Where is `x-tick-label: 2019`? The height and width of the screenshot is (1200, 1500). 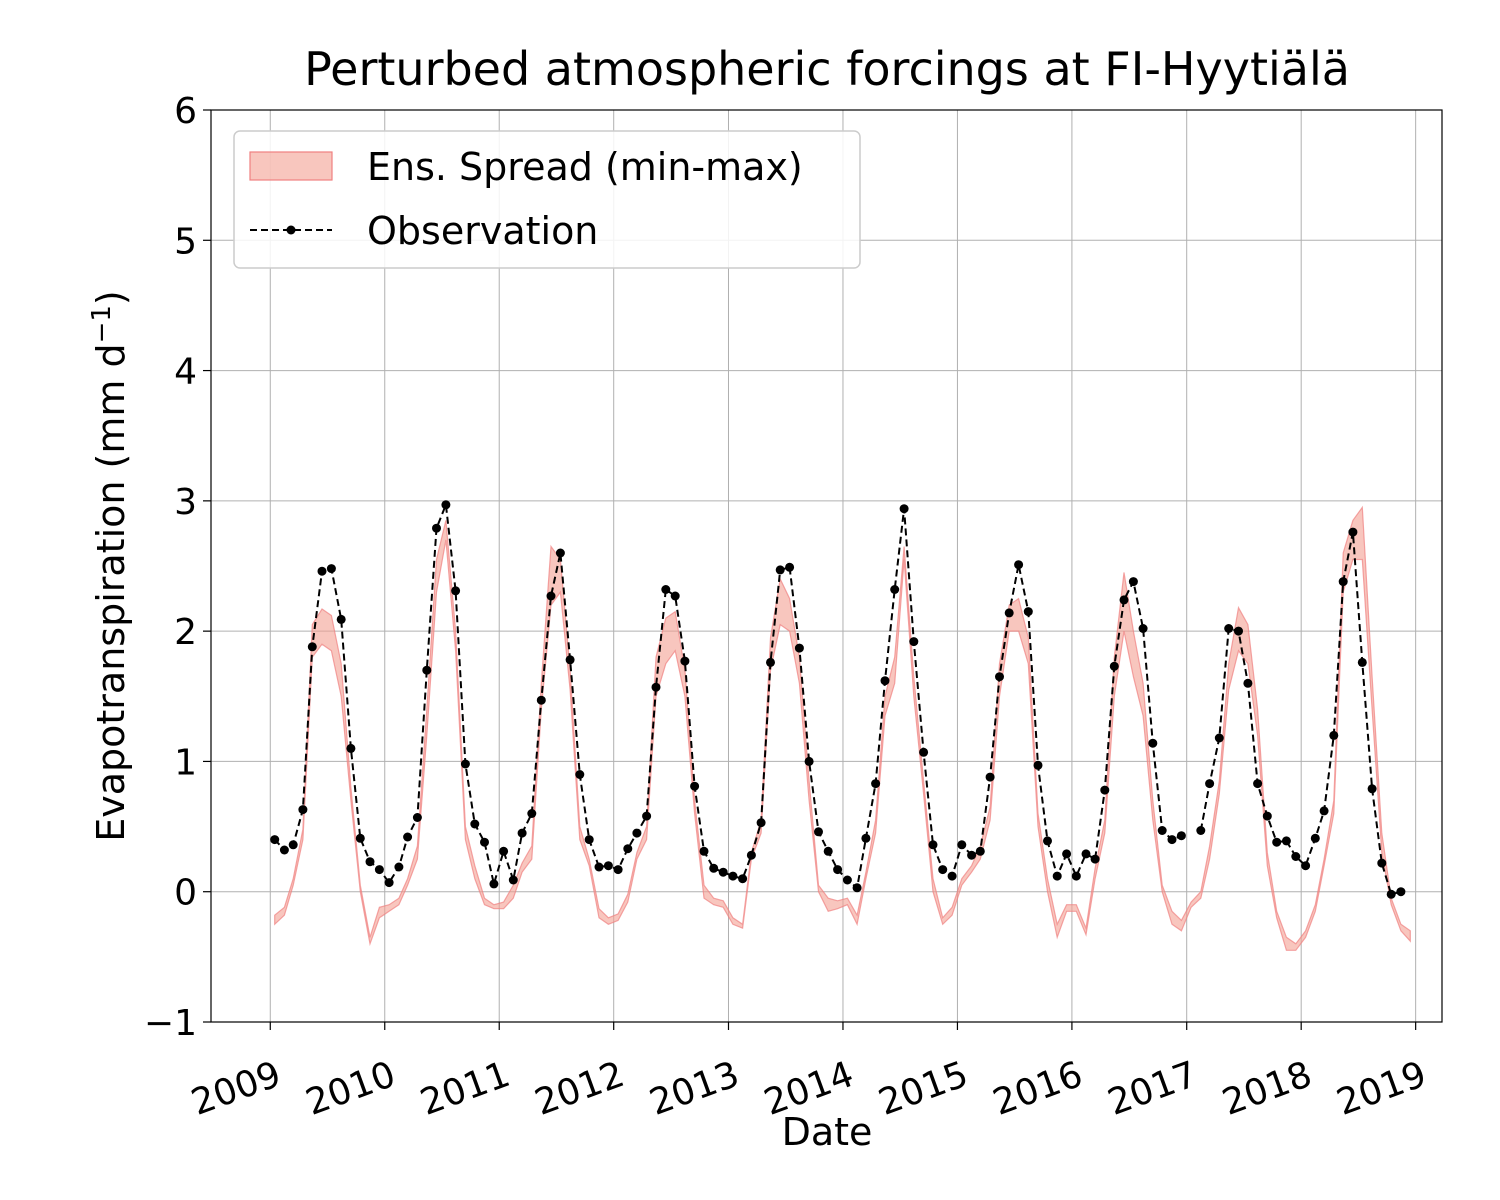
x-tick-label: 2019 is located at coordinates (1382, 1089).